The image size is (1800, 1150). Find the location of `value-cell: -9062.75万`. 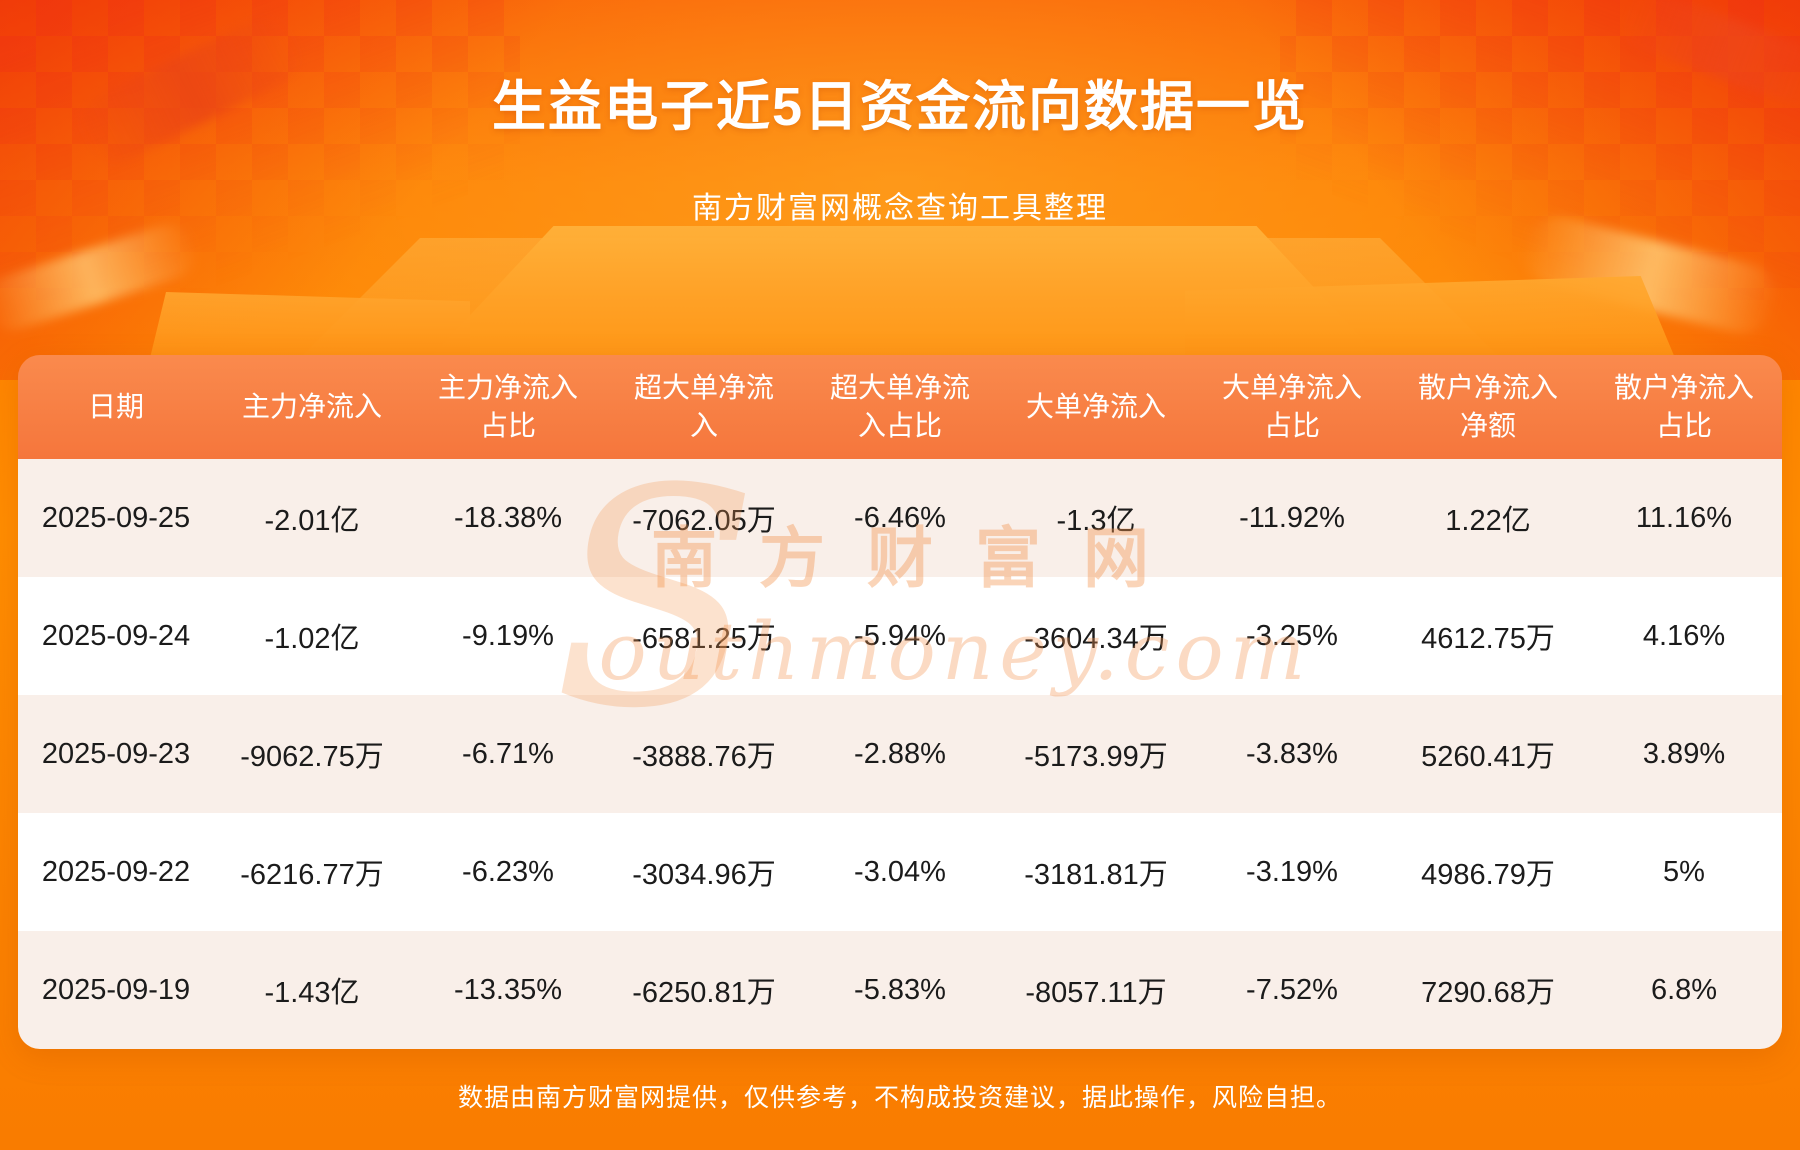

value-cell: -9062.75万 is located at coordinates (312, 757).